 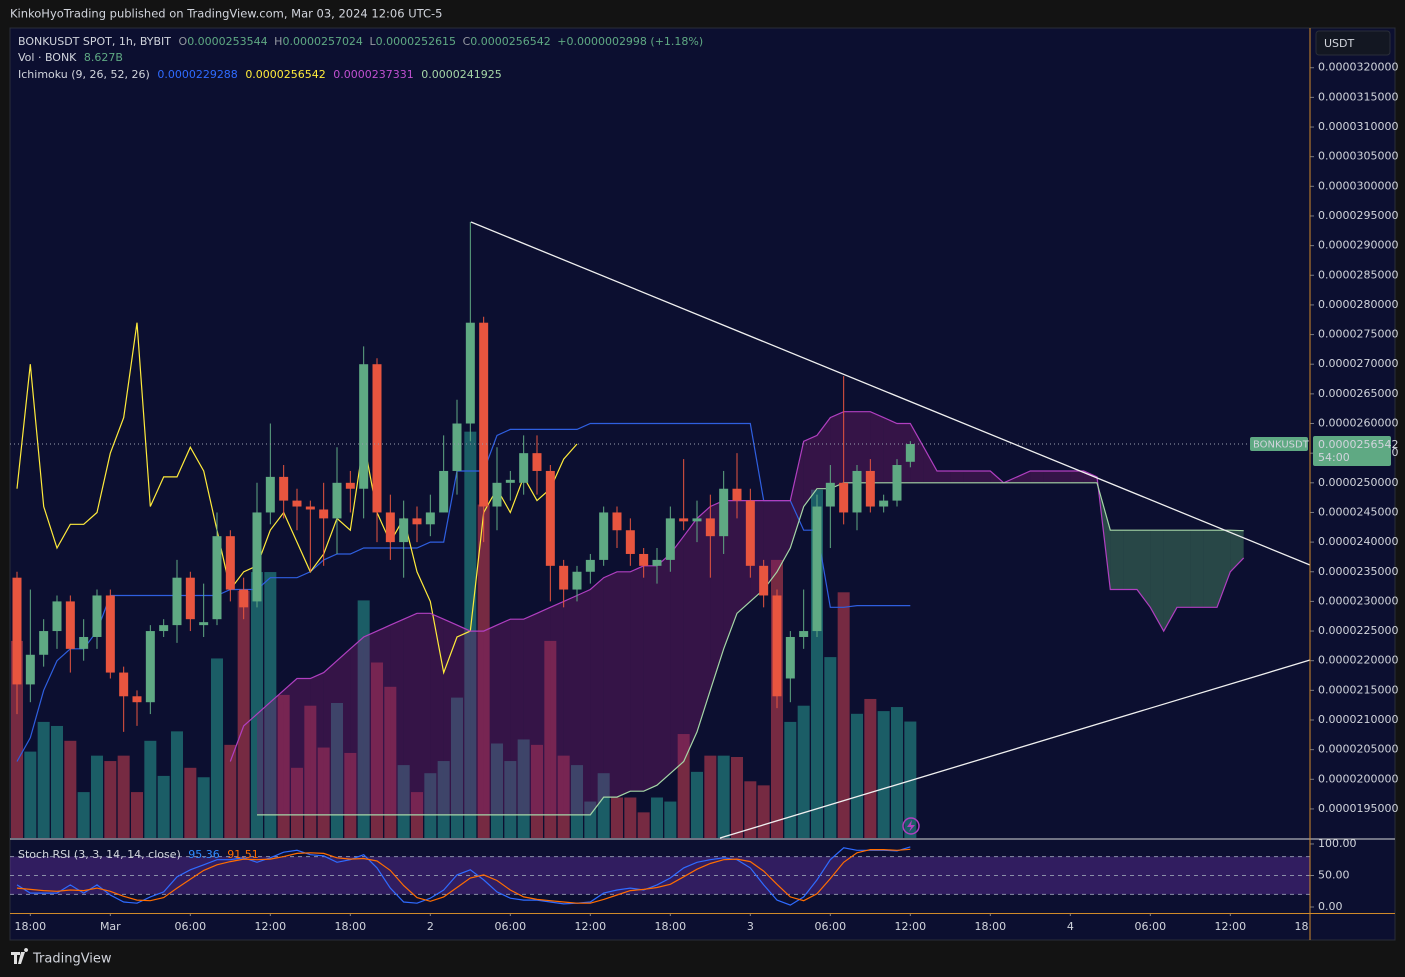 I want to click on y-tick-label: 0.0000250000, so click(x=1358, y=482).